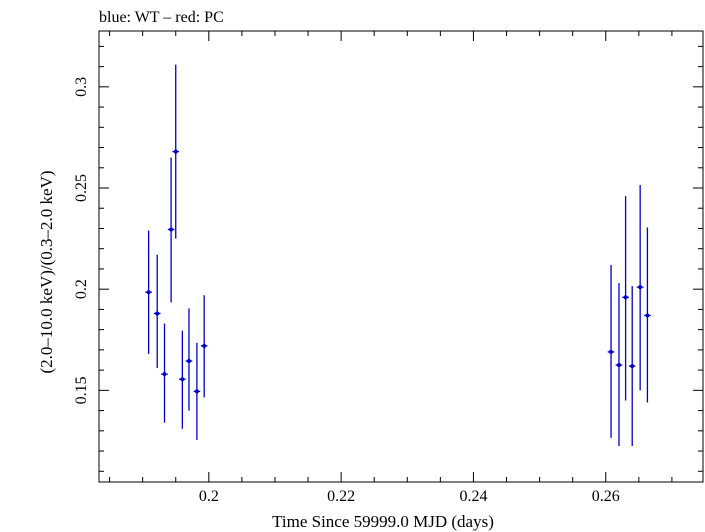 The width and height of the screenshot is (705, 532). I want to click on y-tick-label: 0.15, so click(81, 390).